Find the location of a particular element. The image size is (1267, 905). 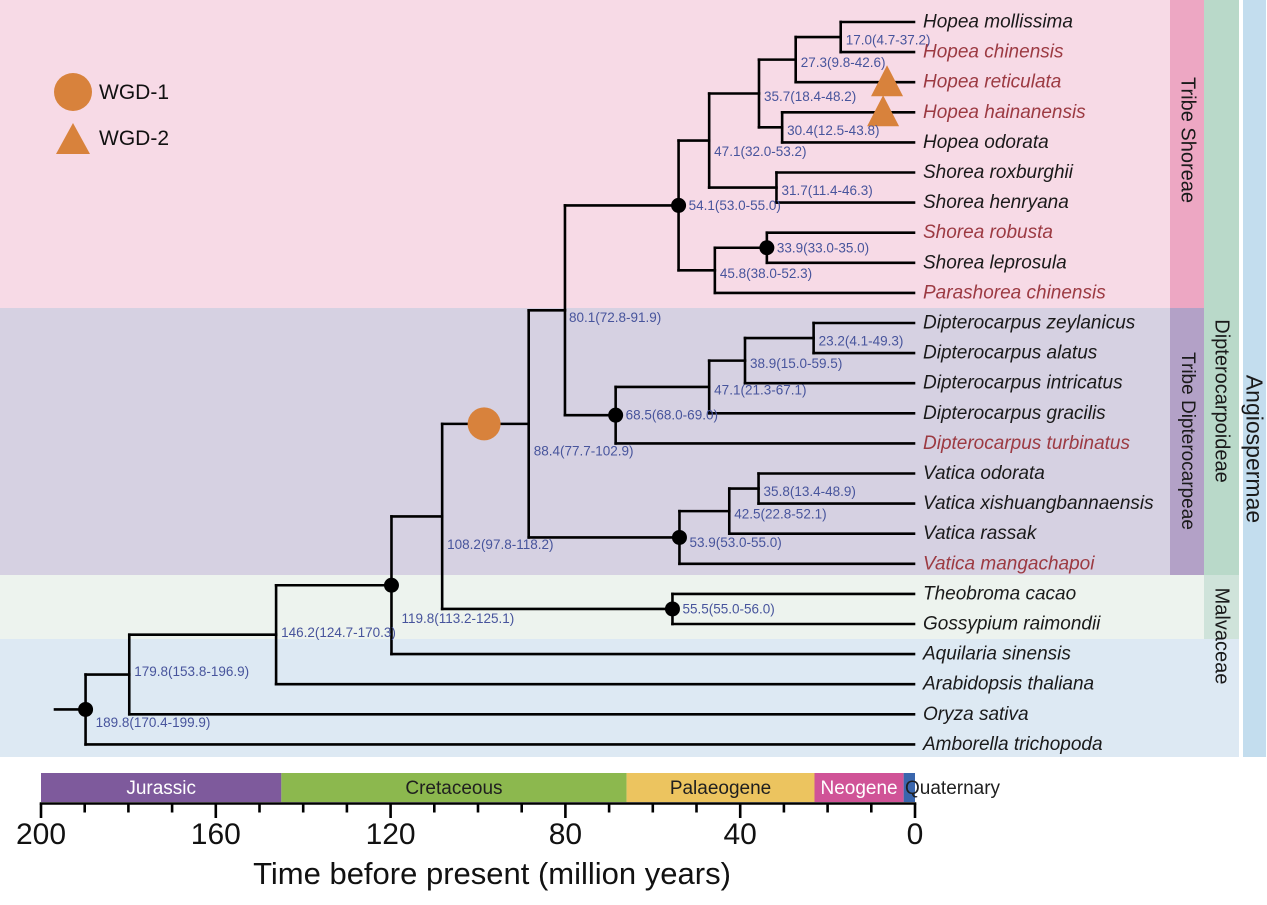

species-label: Vatica xishuangbannaensis is located at coordinates (1038, 503).